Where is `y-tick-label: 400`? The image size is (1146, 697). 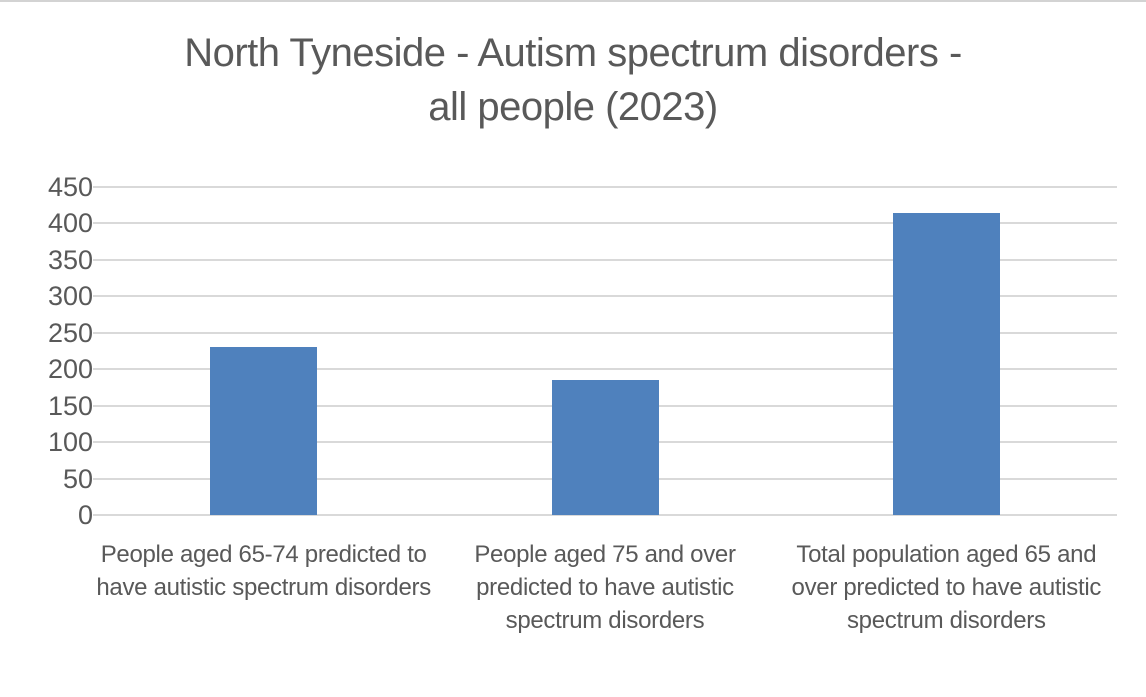 y-tick-label: 400 is located at coordinates (70, 223).